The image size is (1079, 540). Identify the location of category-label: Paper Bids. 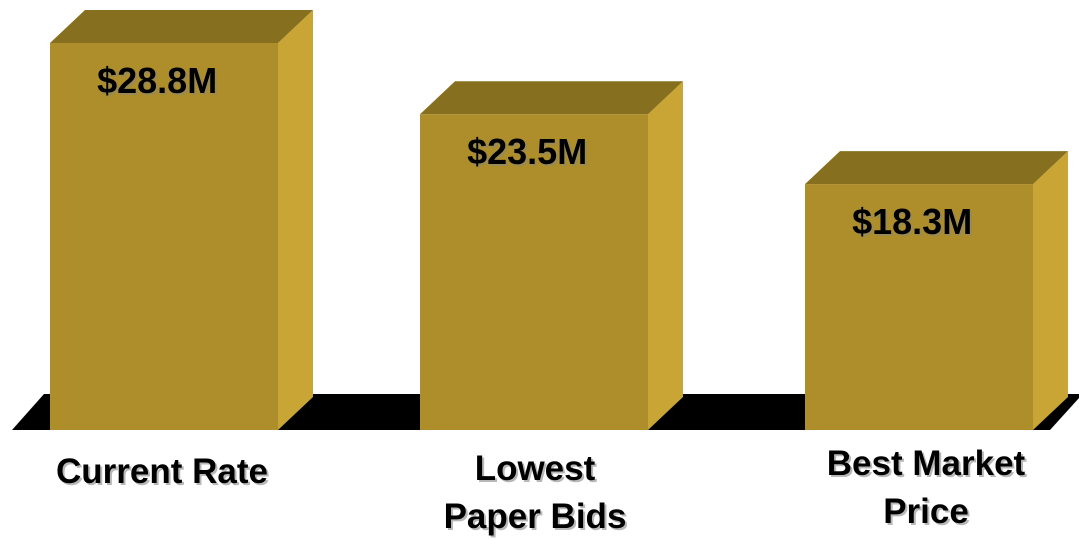
(535, 516).